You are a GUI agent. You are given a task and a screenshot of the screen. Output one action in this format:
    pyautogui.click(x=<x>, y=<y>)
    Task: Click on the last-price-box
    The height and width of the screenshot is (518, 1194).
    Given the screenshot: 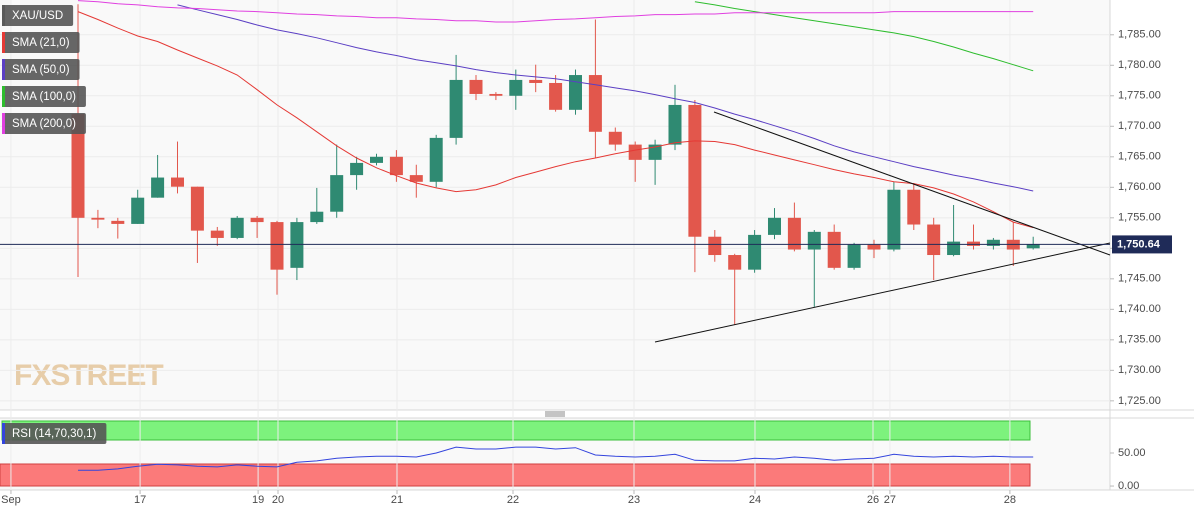 What is the action you would take?
    pyautogui.click(x=1142, y=244)
    